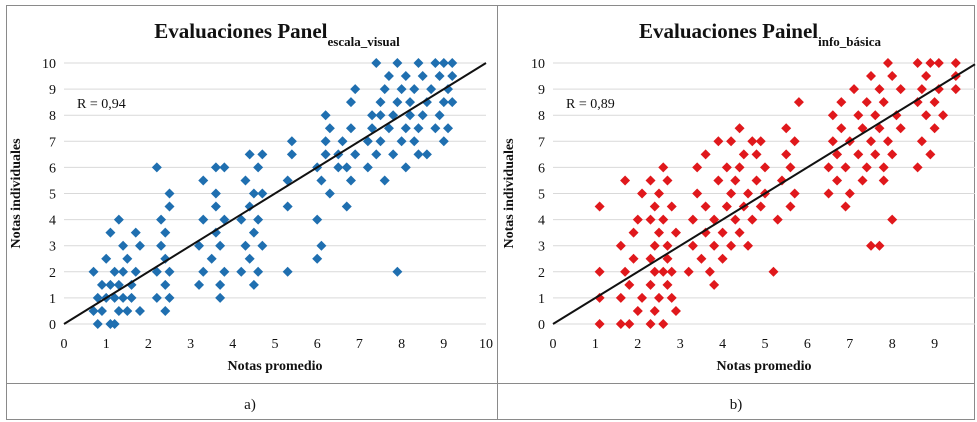 The width and height of the screenshot is (977, 422). I want to click on caption-b-frame, so click(736, 401).